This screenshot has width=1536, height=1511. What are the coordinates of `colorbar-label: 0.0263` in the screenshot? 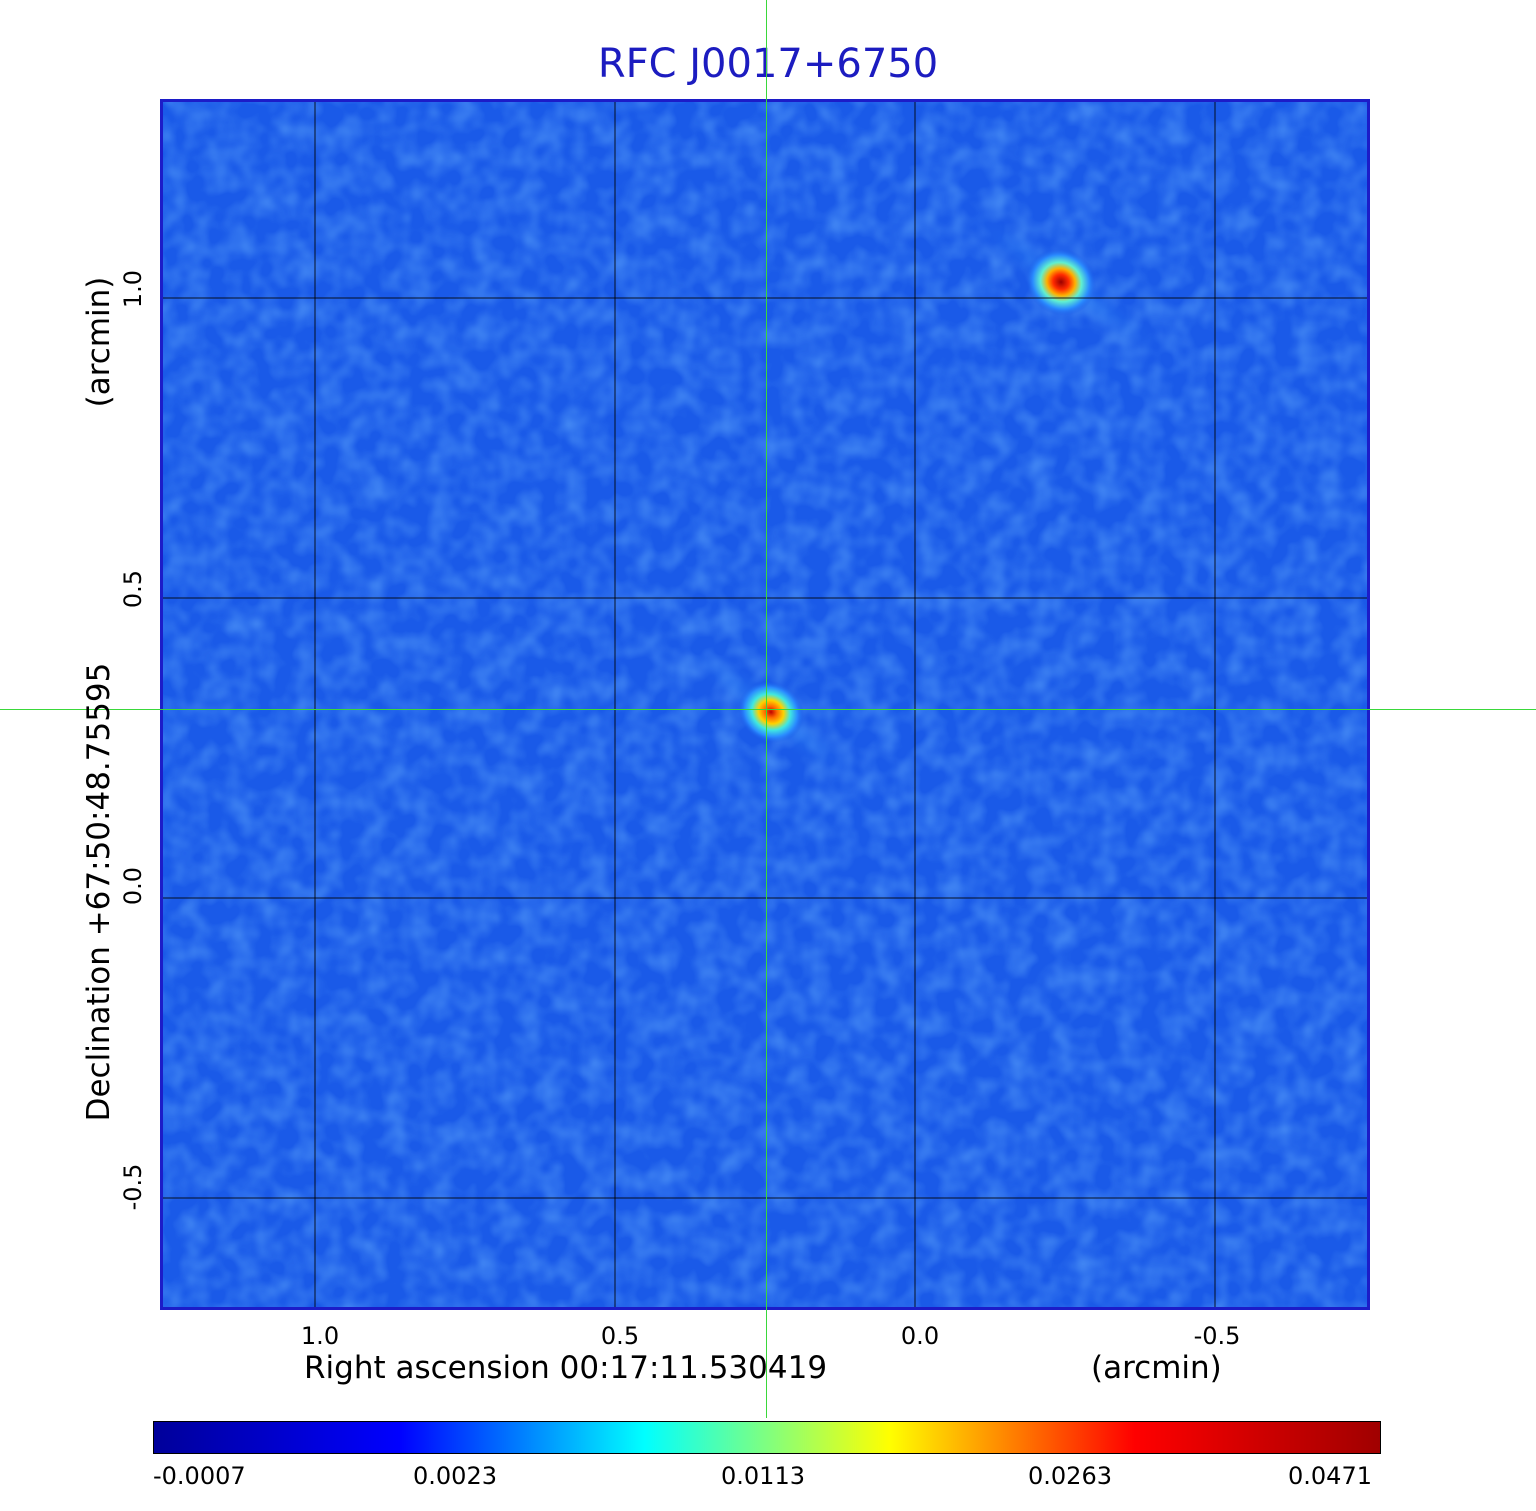 It's located at (1070, 1476).